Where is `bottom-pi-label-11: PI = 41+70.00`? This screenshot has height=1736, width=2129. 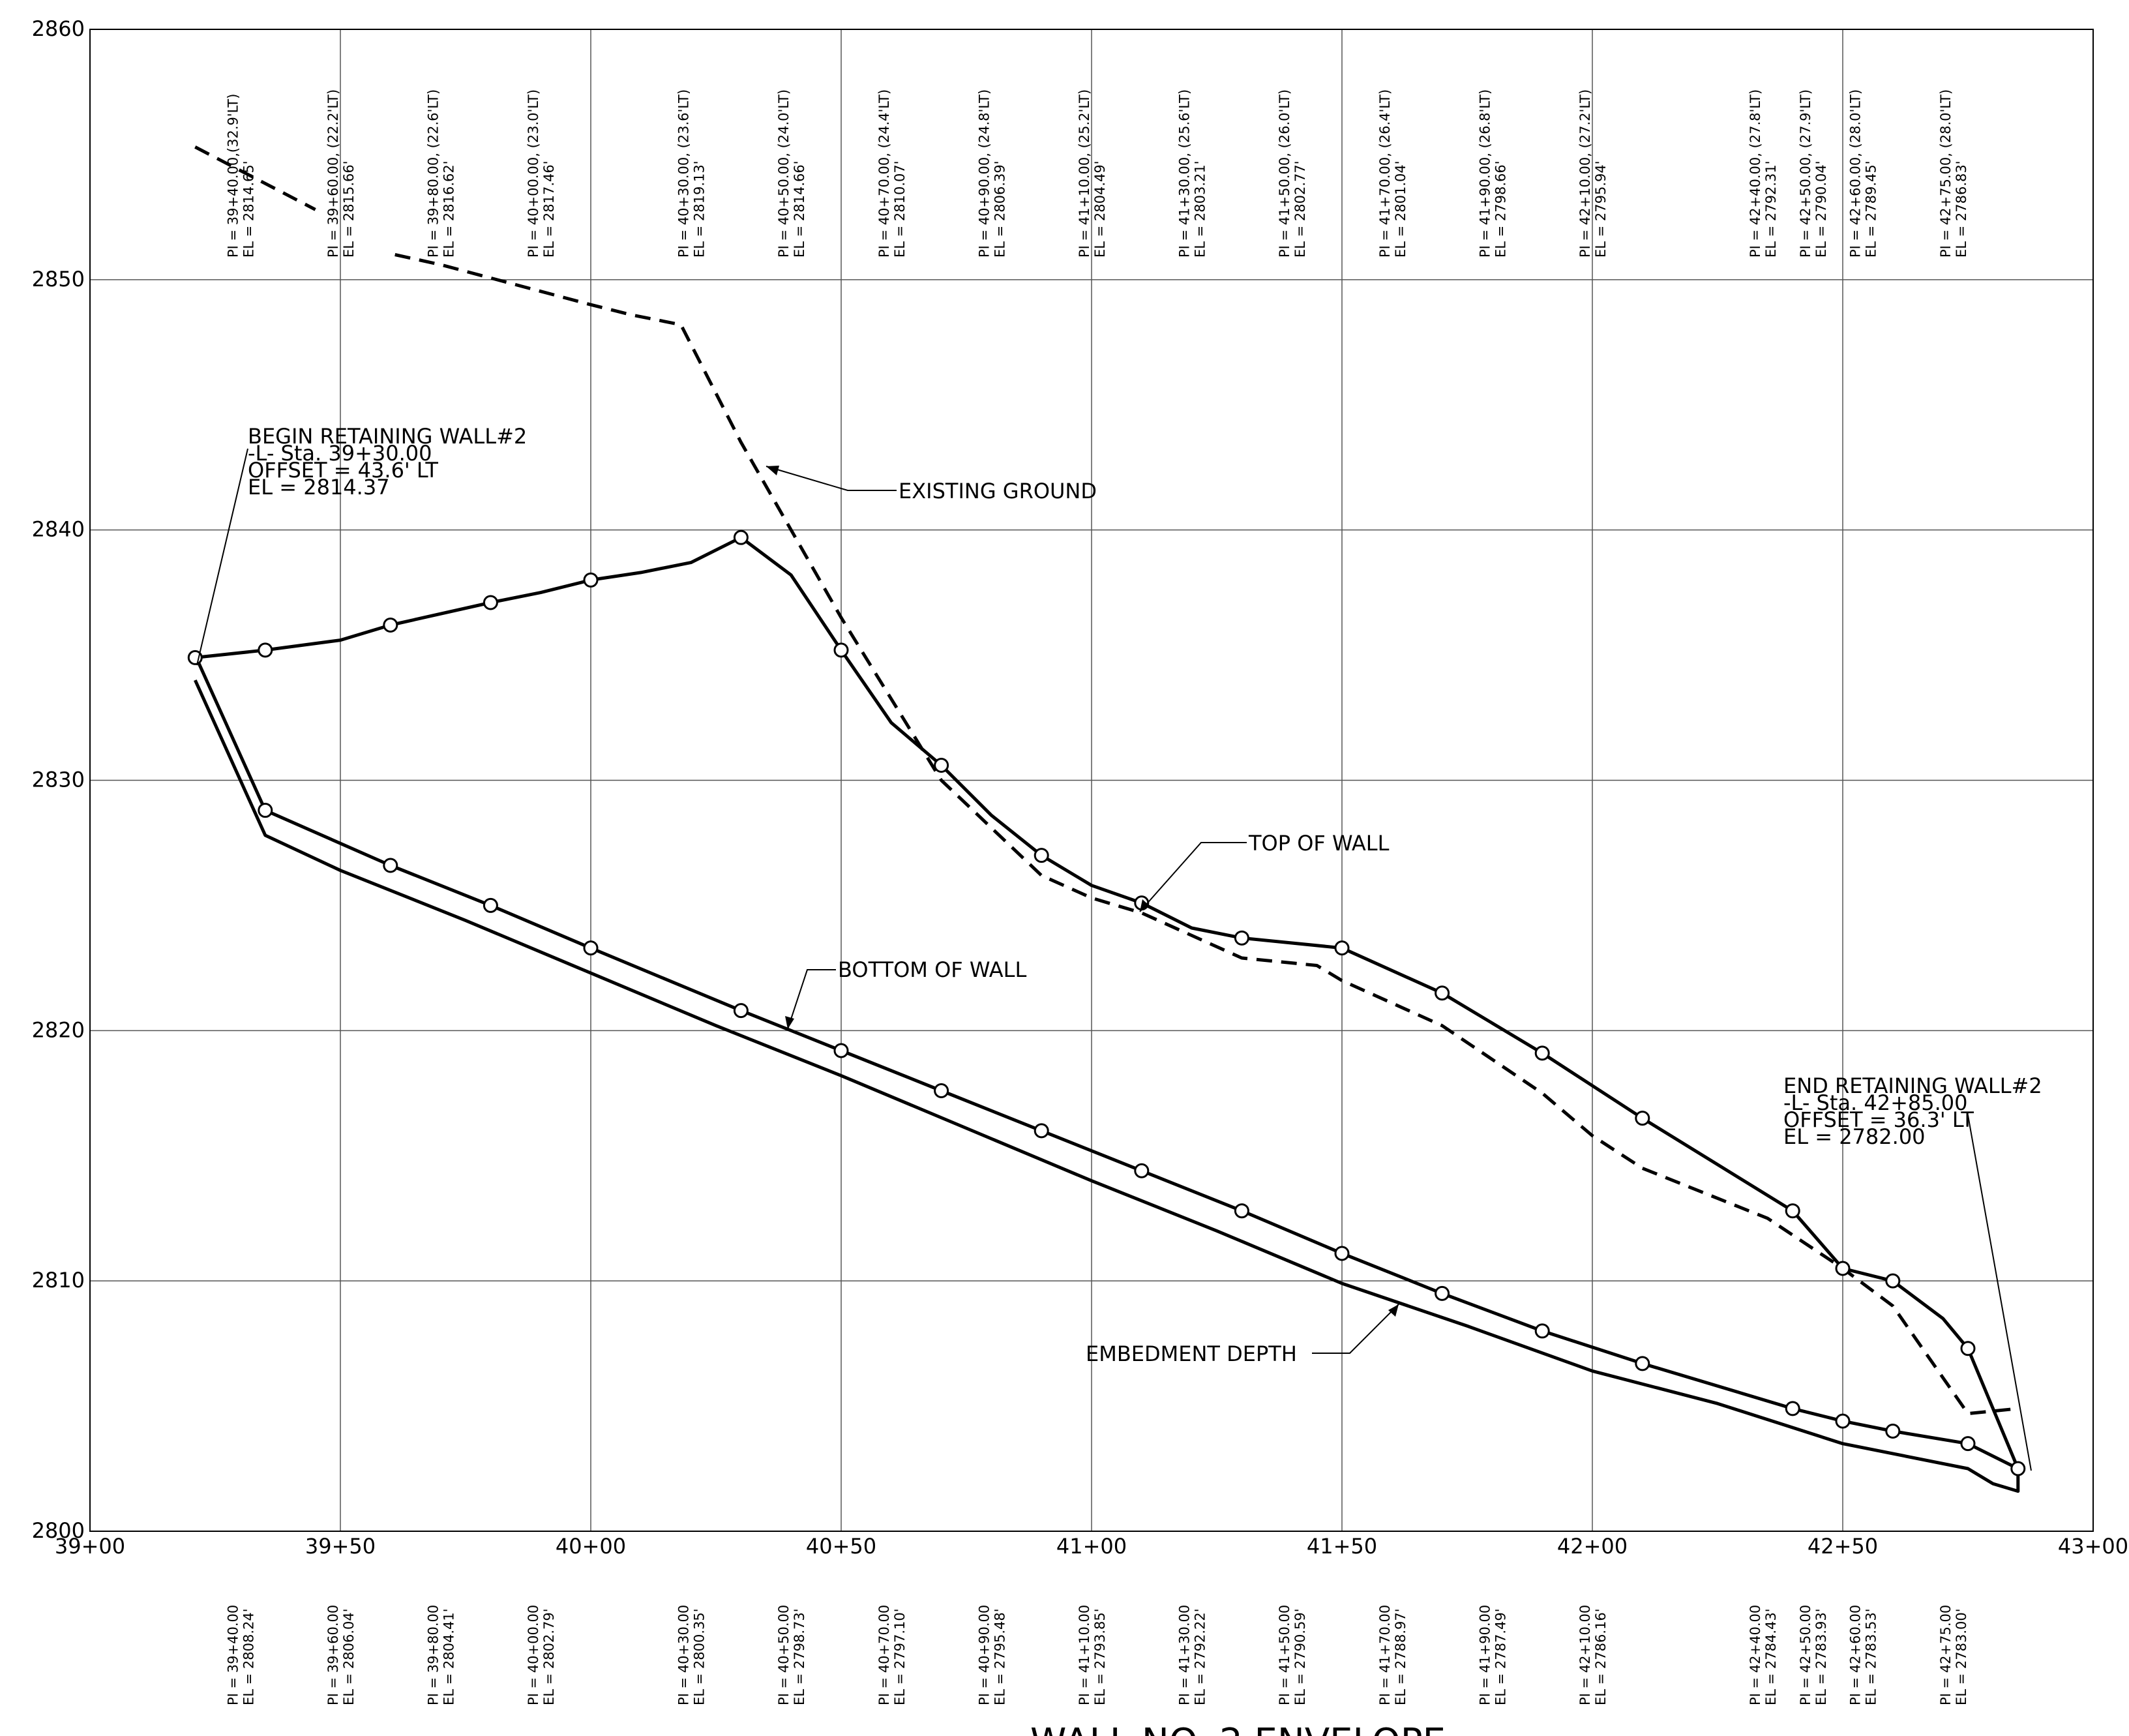
bottom-pi-label-11: PI = 41+70.00 is located at coordinates (1385, 1655).